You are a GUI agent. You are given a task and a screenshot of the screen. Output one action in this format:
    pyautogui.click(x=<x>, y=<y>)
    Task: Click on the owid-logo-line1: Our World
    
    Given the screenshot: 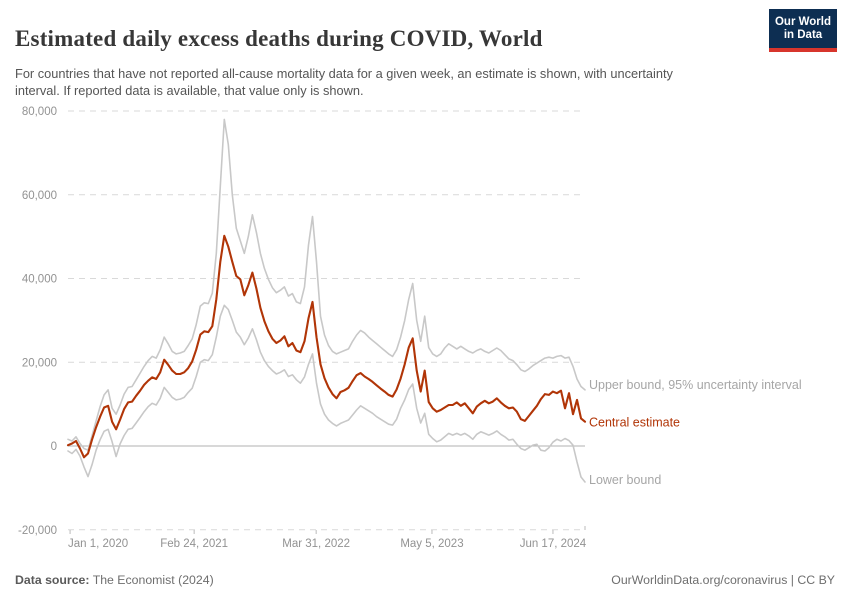 What is the action you would take?
    pyautogui.click(x=802, y=21)
    